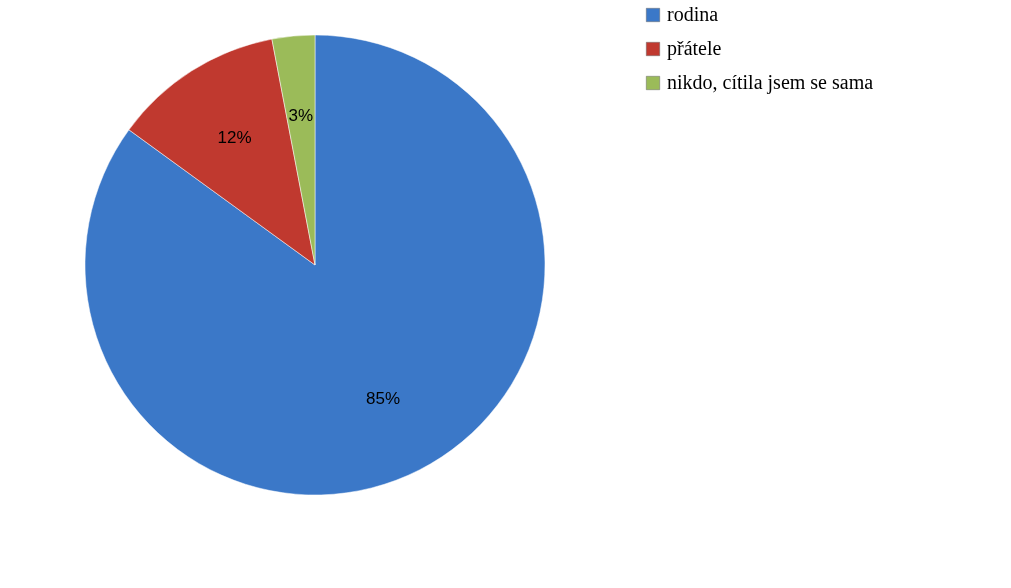 This screenshot has width=1011, height=588. What do you see at coordinates (693, 14) in the screenshot?
I see `legend-label: rodina` at bounding box center [693, 14].